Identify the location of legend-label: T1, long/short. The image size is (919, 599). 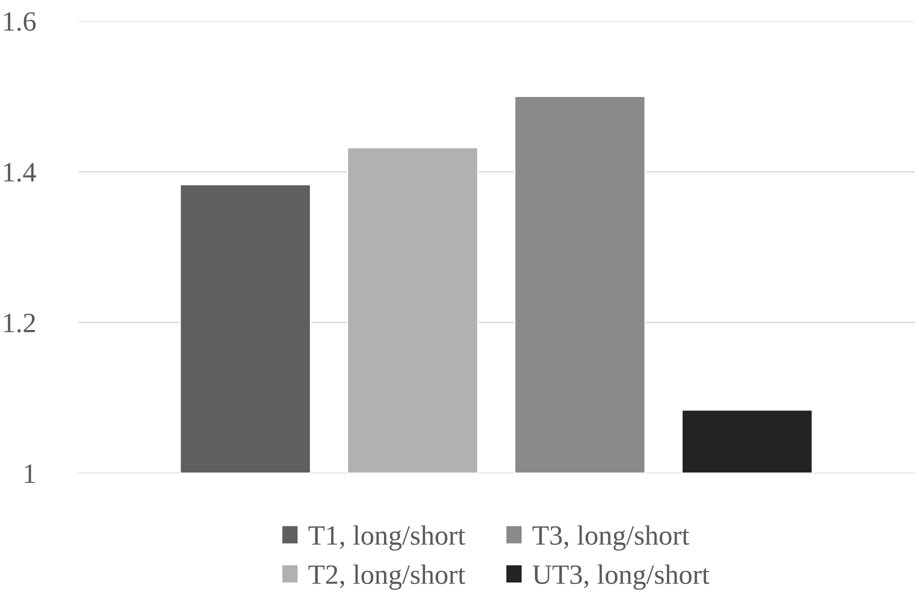
(387, 538).